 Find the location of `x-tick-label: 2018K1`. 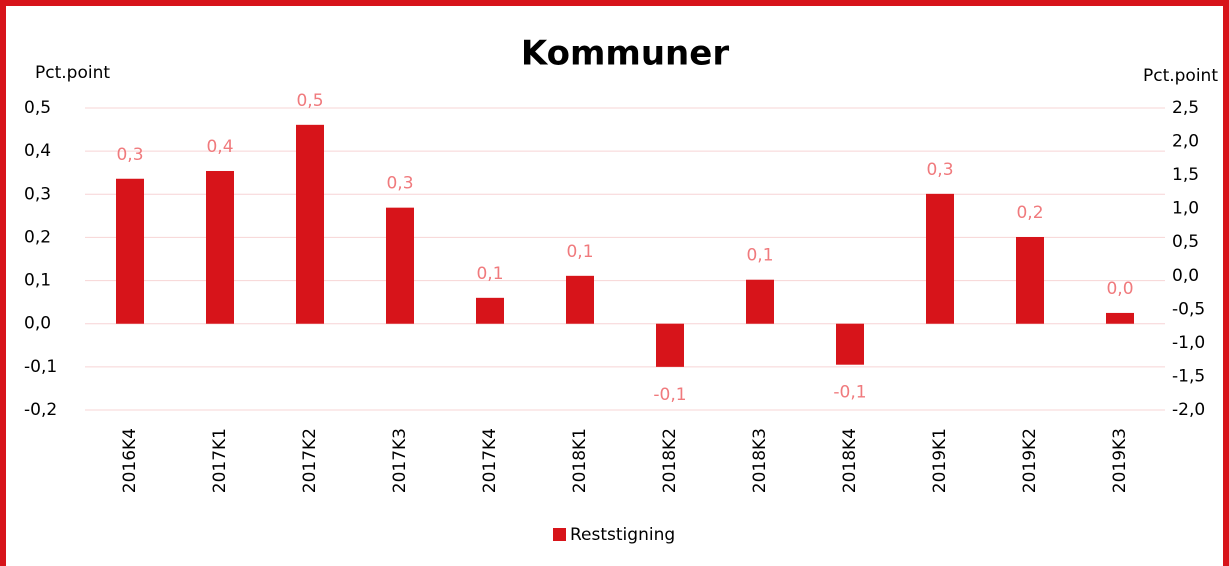

x-tick-label: 2018K1 is located at coordinates (580, 460).